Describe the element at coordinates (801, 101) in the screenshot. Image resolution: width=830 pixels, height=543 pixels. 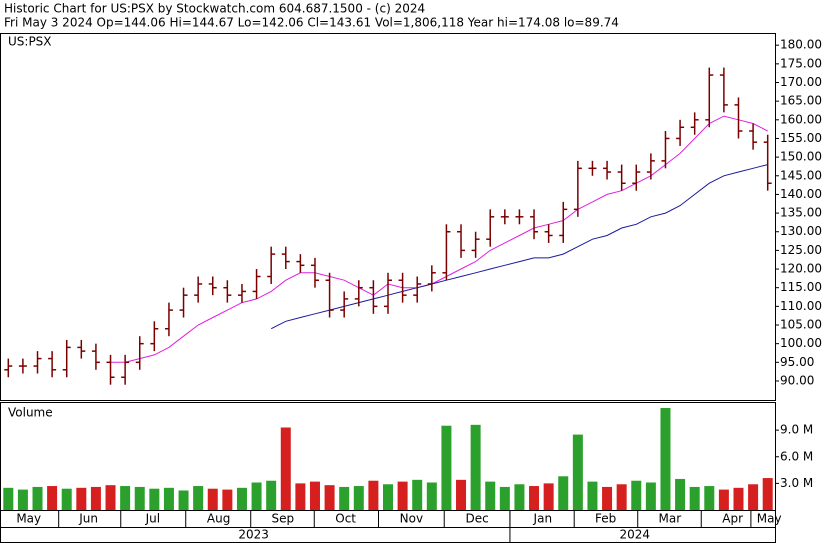
I see `y-tick-label: 165.00` at that location.